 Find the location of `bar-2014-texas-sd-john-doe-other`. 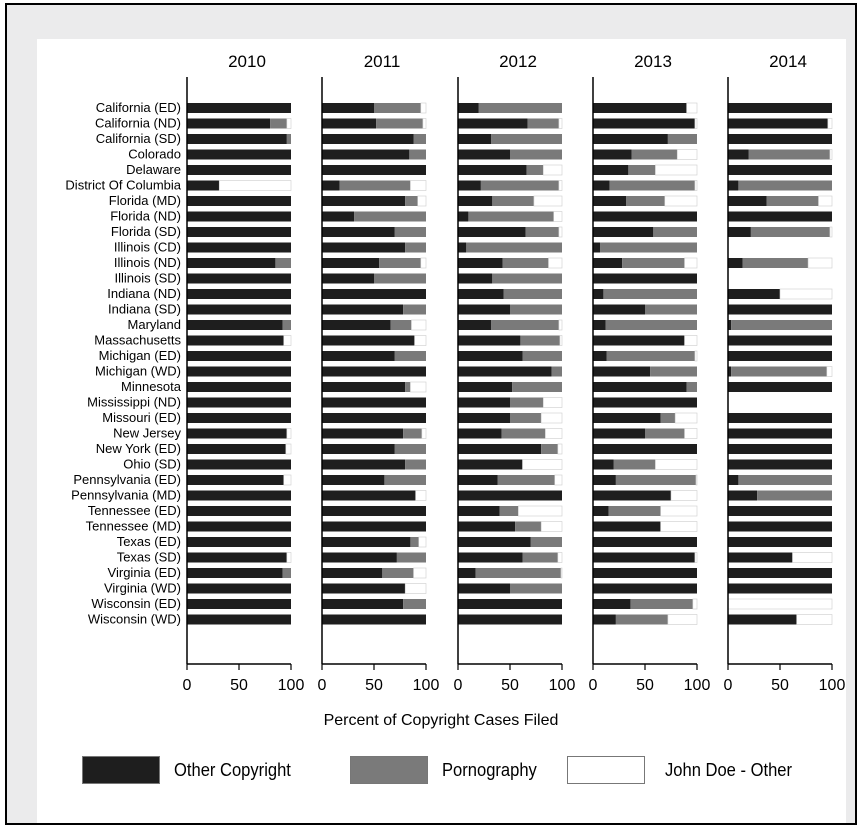

bar-2014-texas-sd-john-doe-other is located at coordinates (812, 557).